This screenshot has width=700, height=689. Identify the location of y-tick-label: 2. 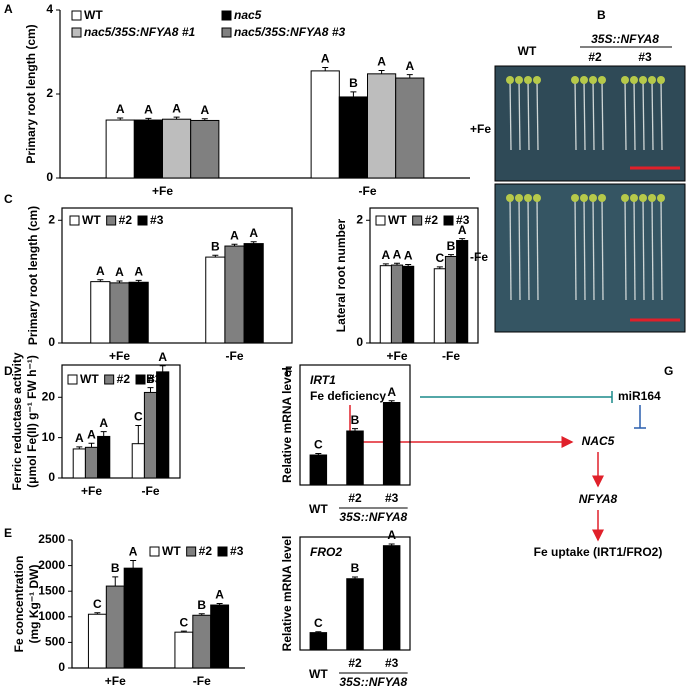
(49, 93).